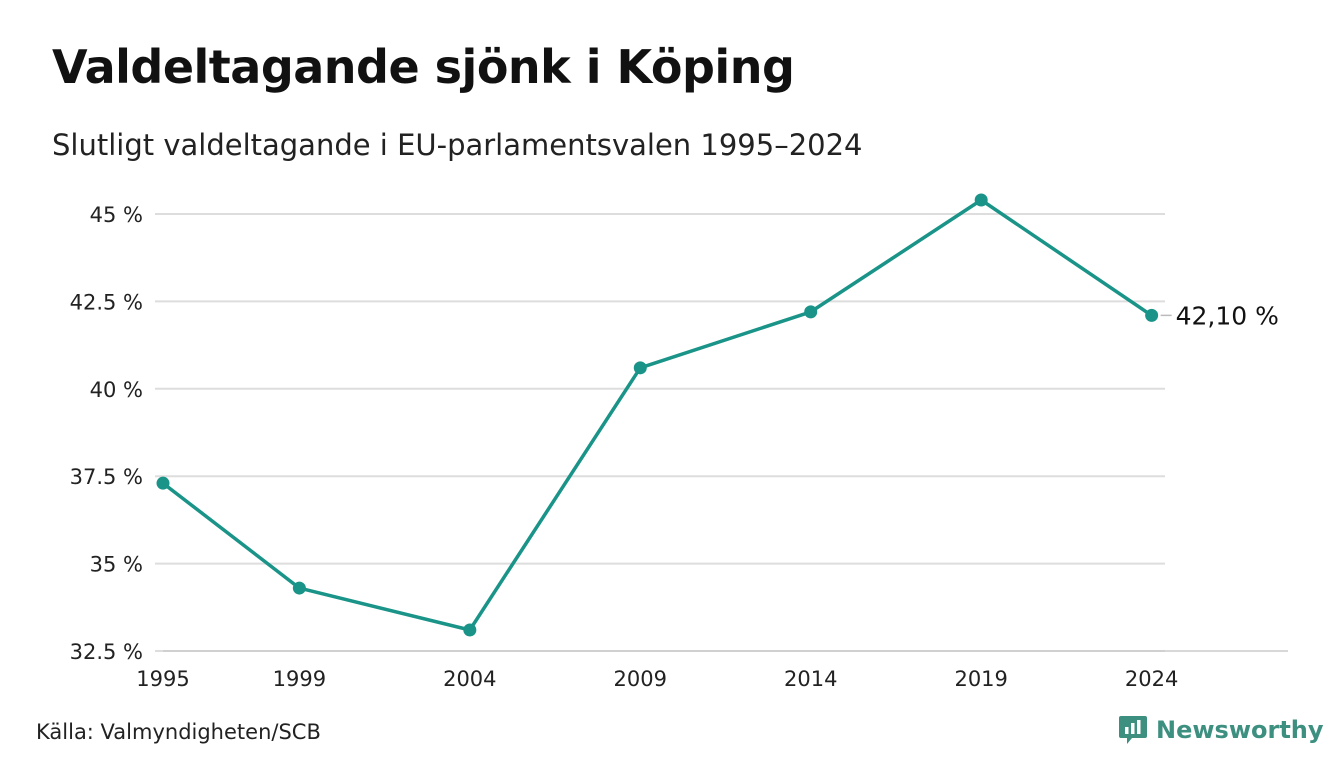 This screenshot has height=780, width=1340. Describe the element at coordinates (106, 477) in the screenshot. I see `y-tick-label: 37.5 %` at that location.